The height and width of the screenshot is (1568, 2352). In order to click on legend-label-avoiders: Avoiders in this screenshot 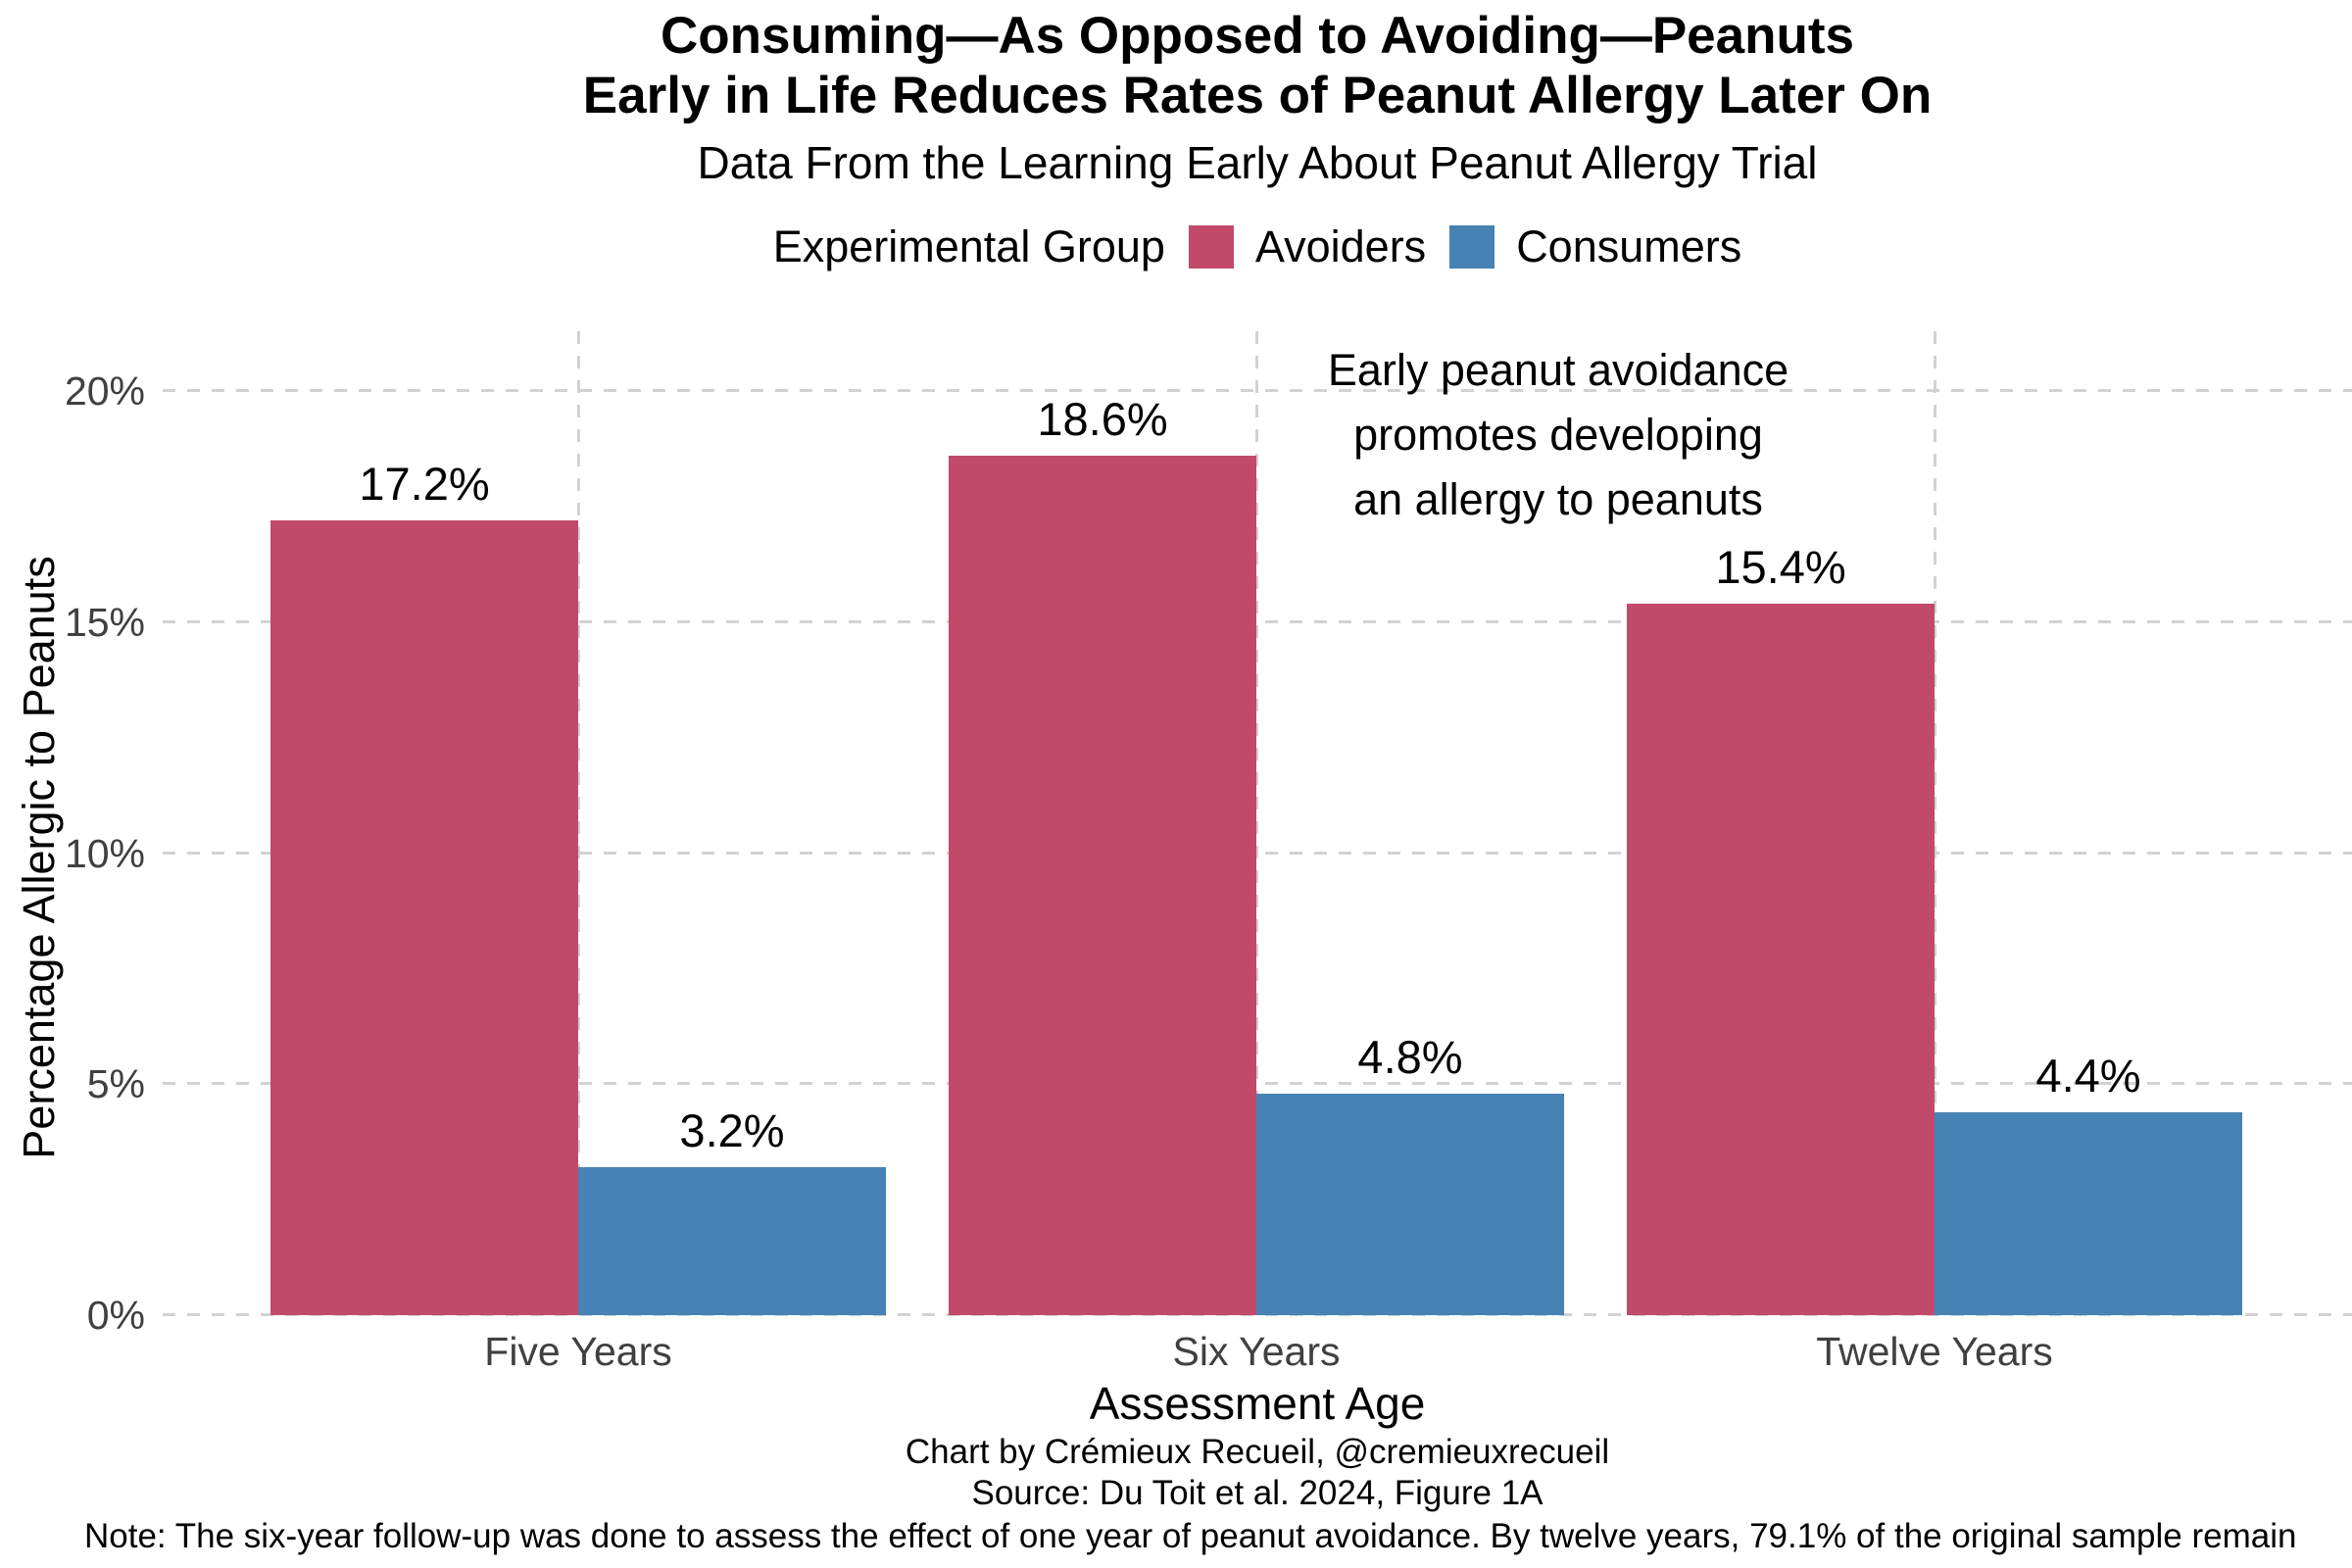, I will do `click(1340, 246)`.